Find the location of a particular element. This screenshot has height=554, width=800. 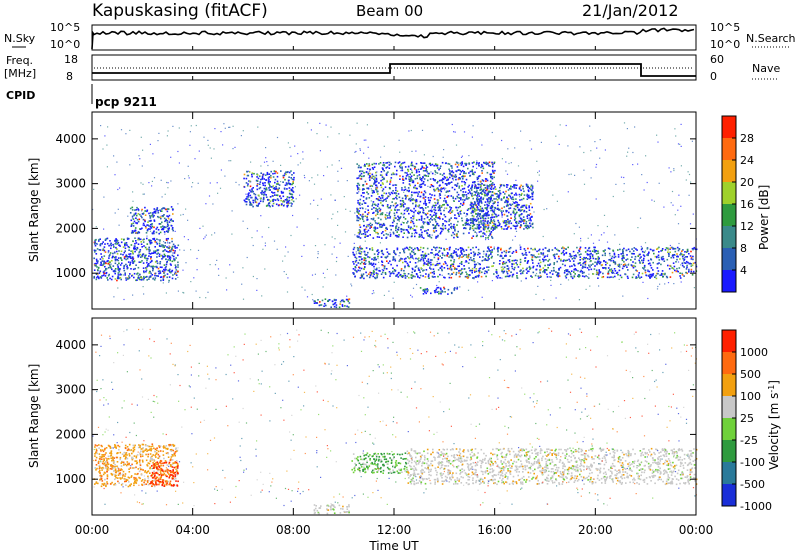

nsky-tick-bottom: 10^0 is located at coordinates (65, 44).